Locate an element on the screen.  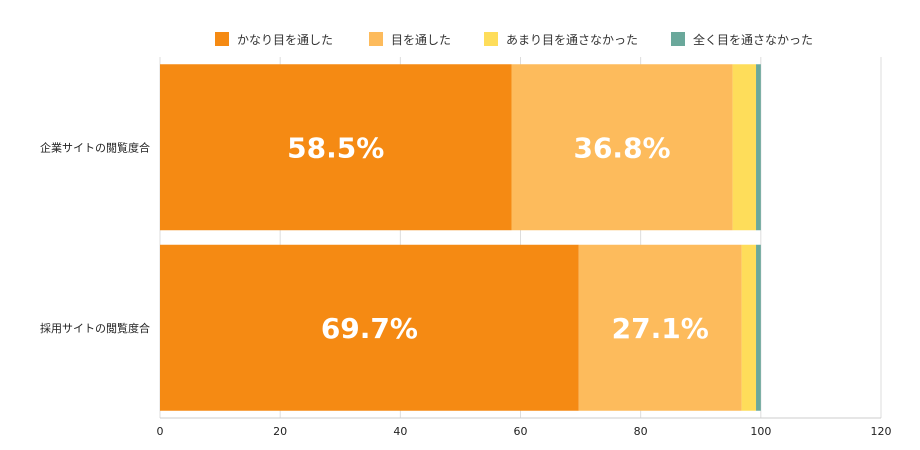
legend-label: 全く目を通さなかった is located at coordinates (753, 39).